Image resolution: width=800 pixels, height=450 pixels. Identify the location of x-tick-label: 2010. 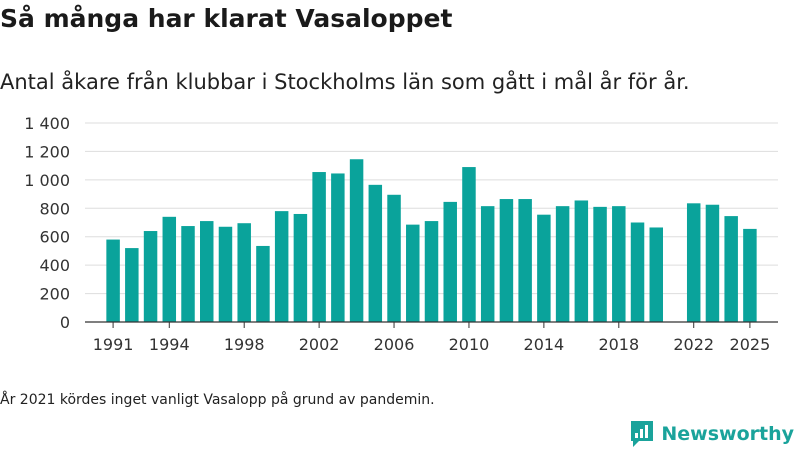
(469, 344).